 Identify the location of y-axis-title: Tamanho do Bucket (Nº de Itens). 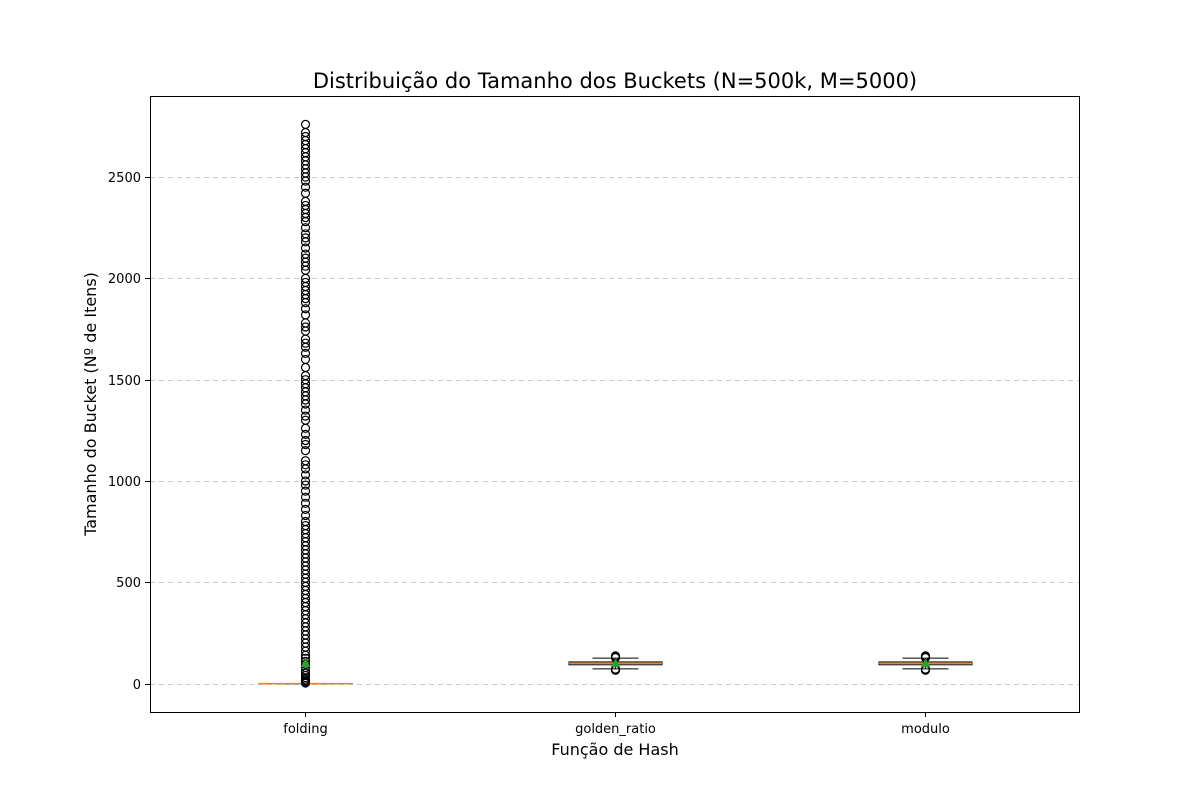
(90, 404).